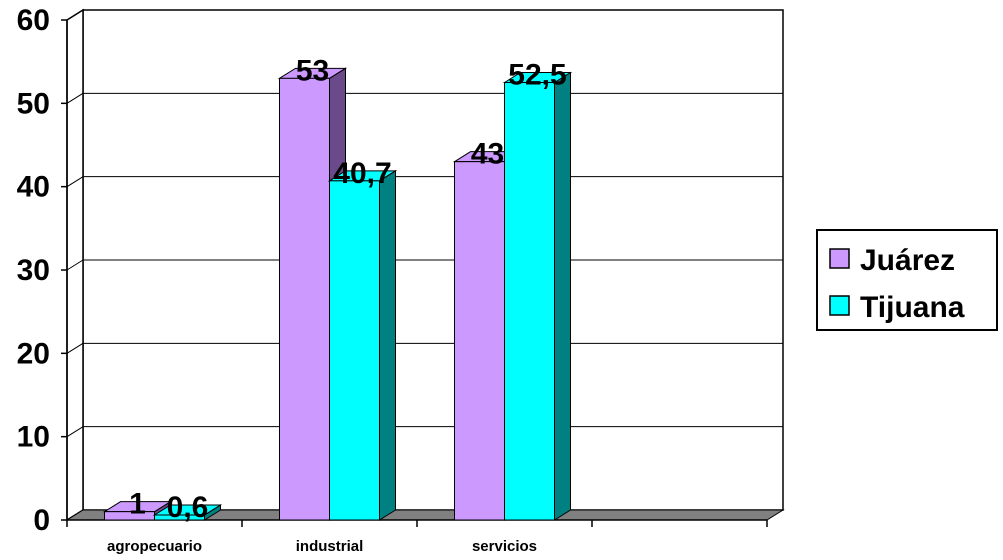 This screenshot has height=560, width=1003. Describe the element at coordinates (839, 258) in the screenshot. I see `legend-swatch-juarez` at that location.